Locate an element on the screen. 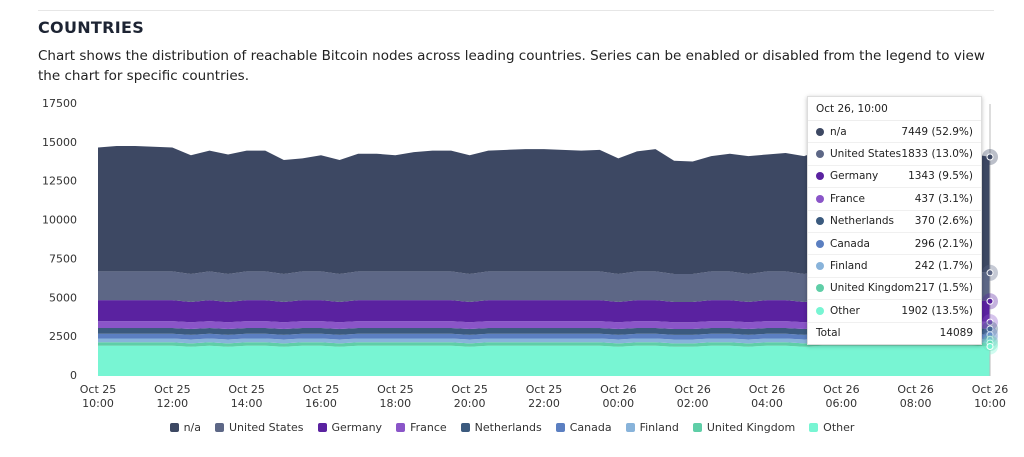 The height and width of the screenshot is (457, 1024). tooltip-row: France 437 (3.1%) is located at coordinates (894, 199).